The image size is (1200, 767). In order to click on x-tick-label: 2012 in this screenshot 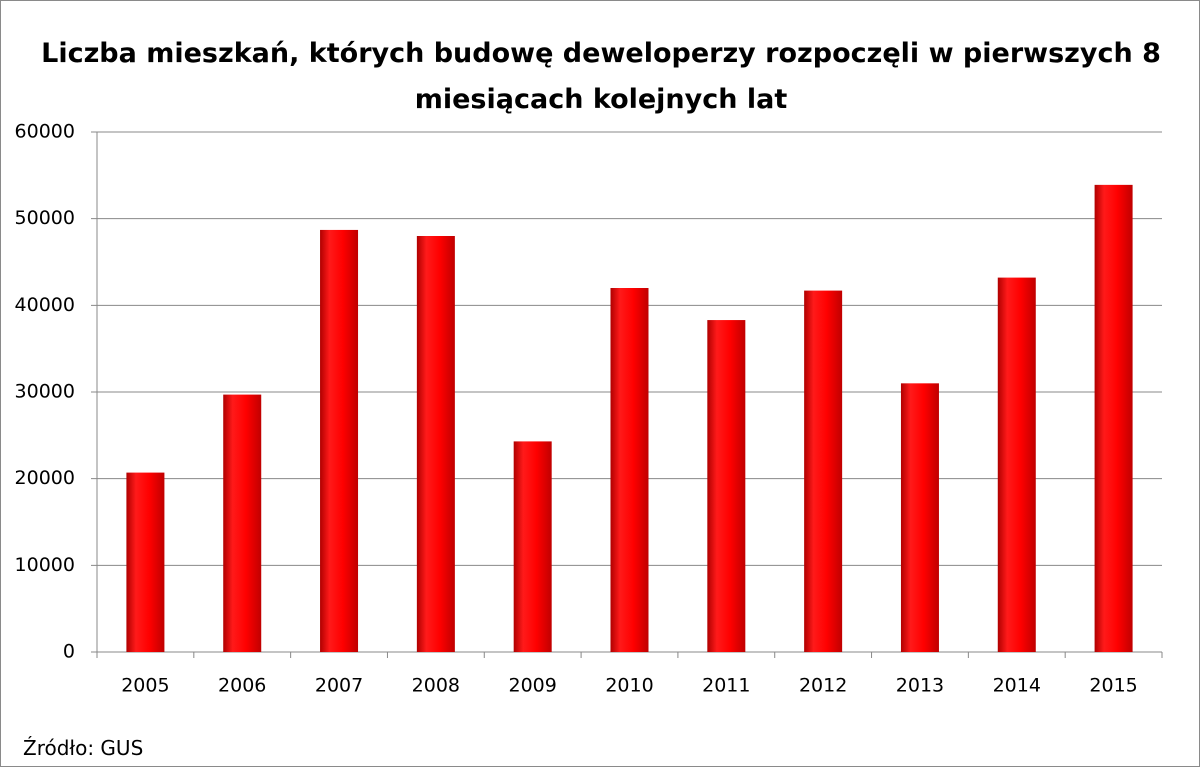, I will do `click(823, 686)`.